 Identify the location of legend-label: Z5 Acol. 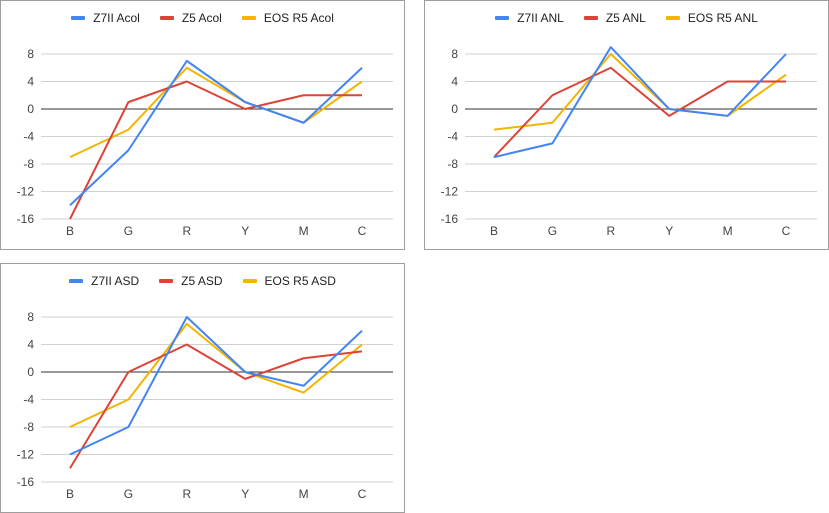
(201, 18).